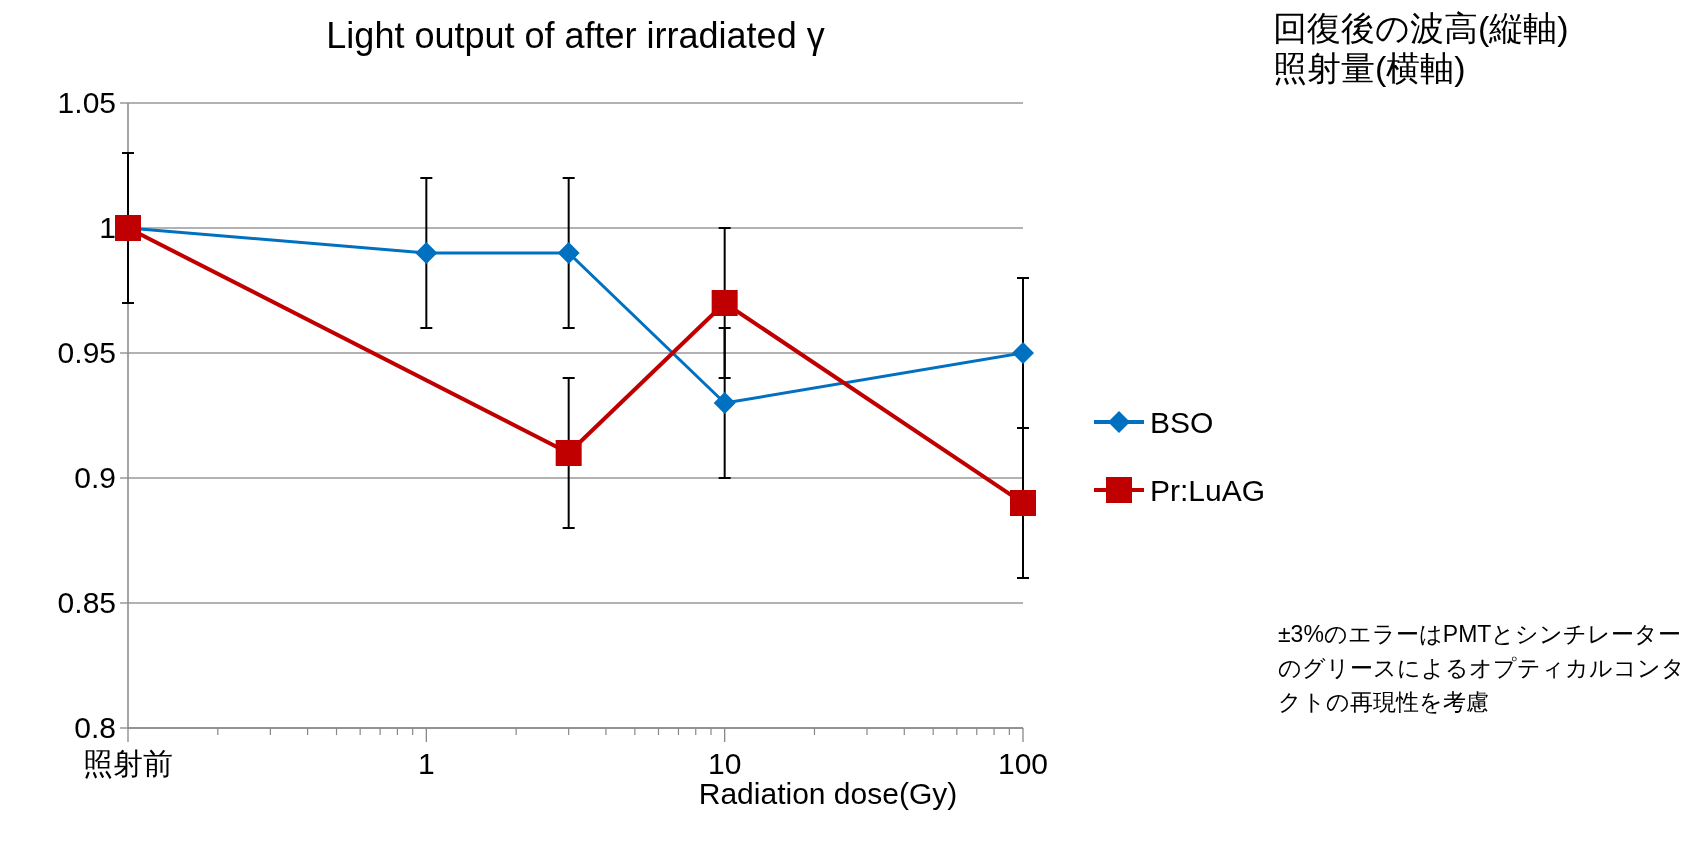  Describe the element at coordinates (1182, 422) in the screenshot. I see `legend-label: BSO` at that location.